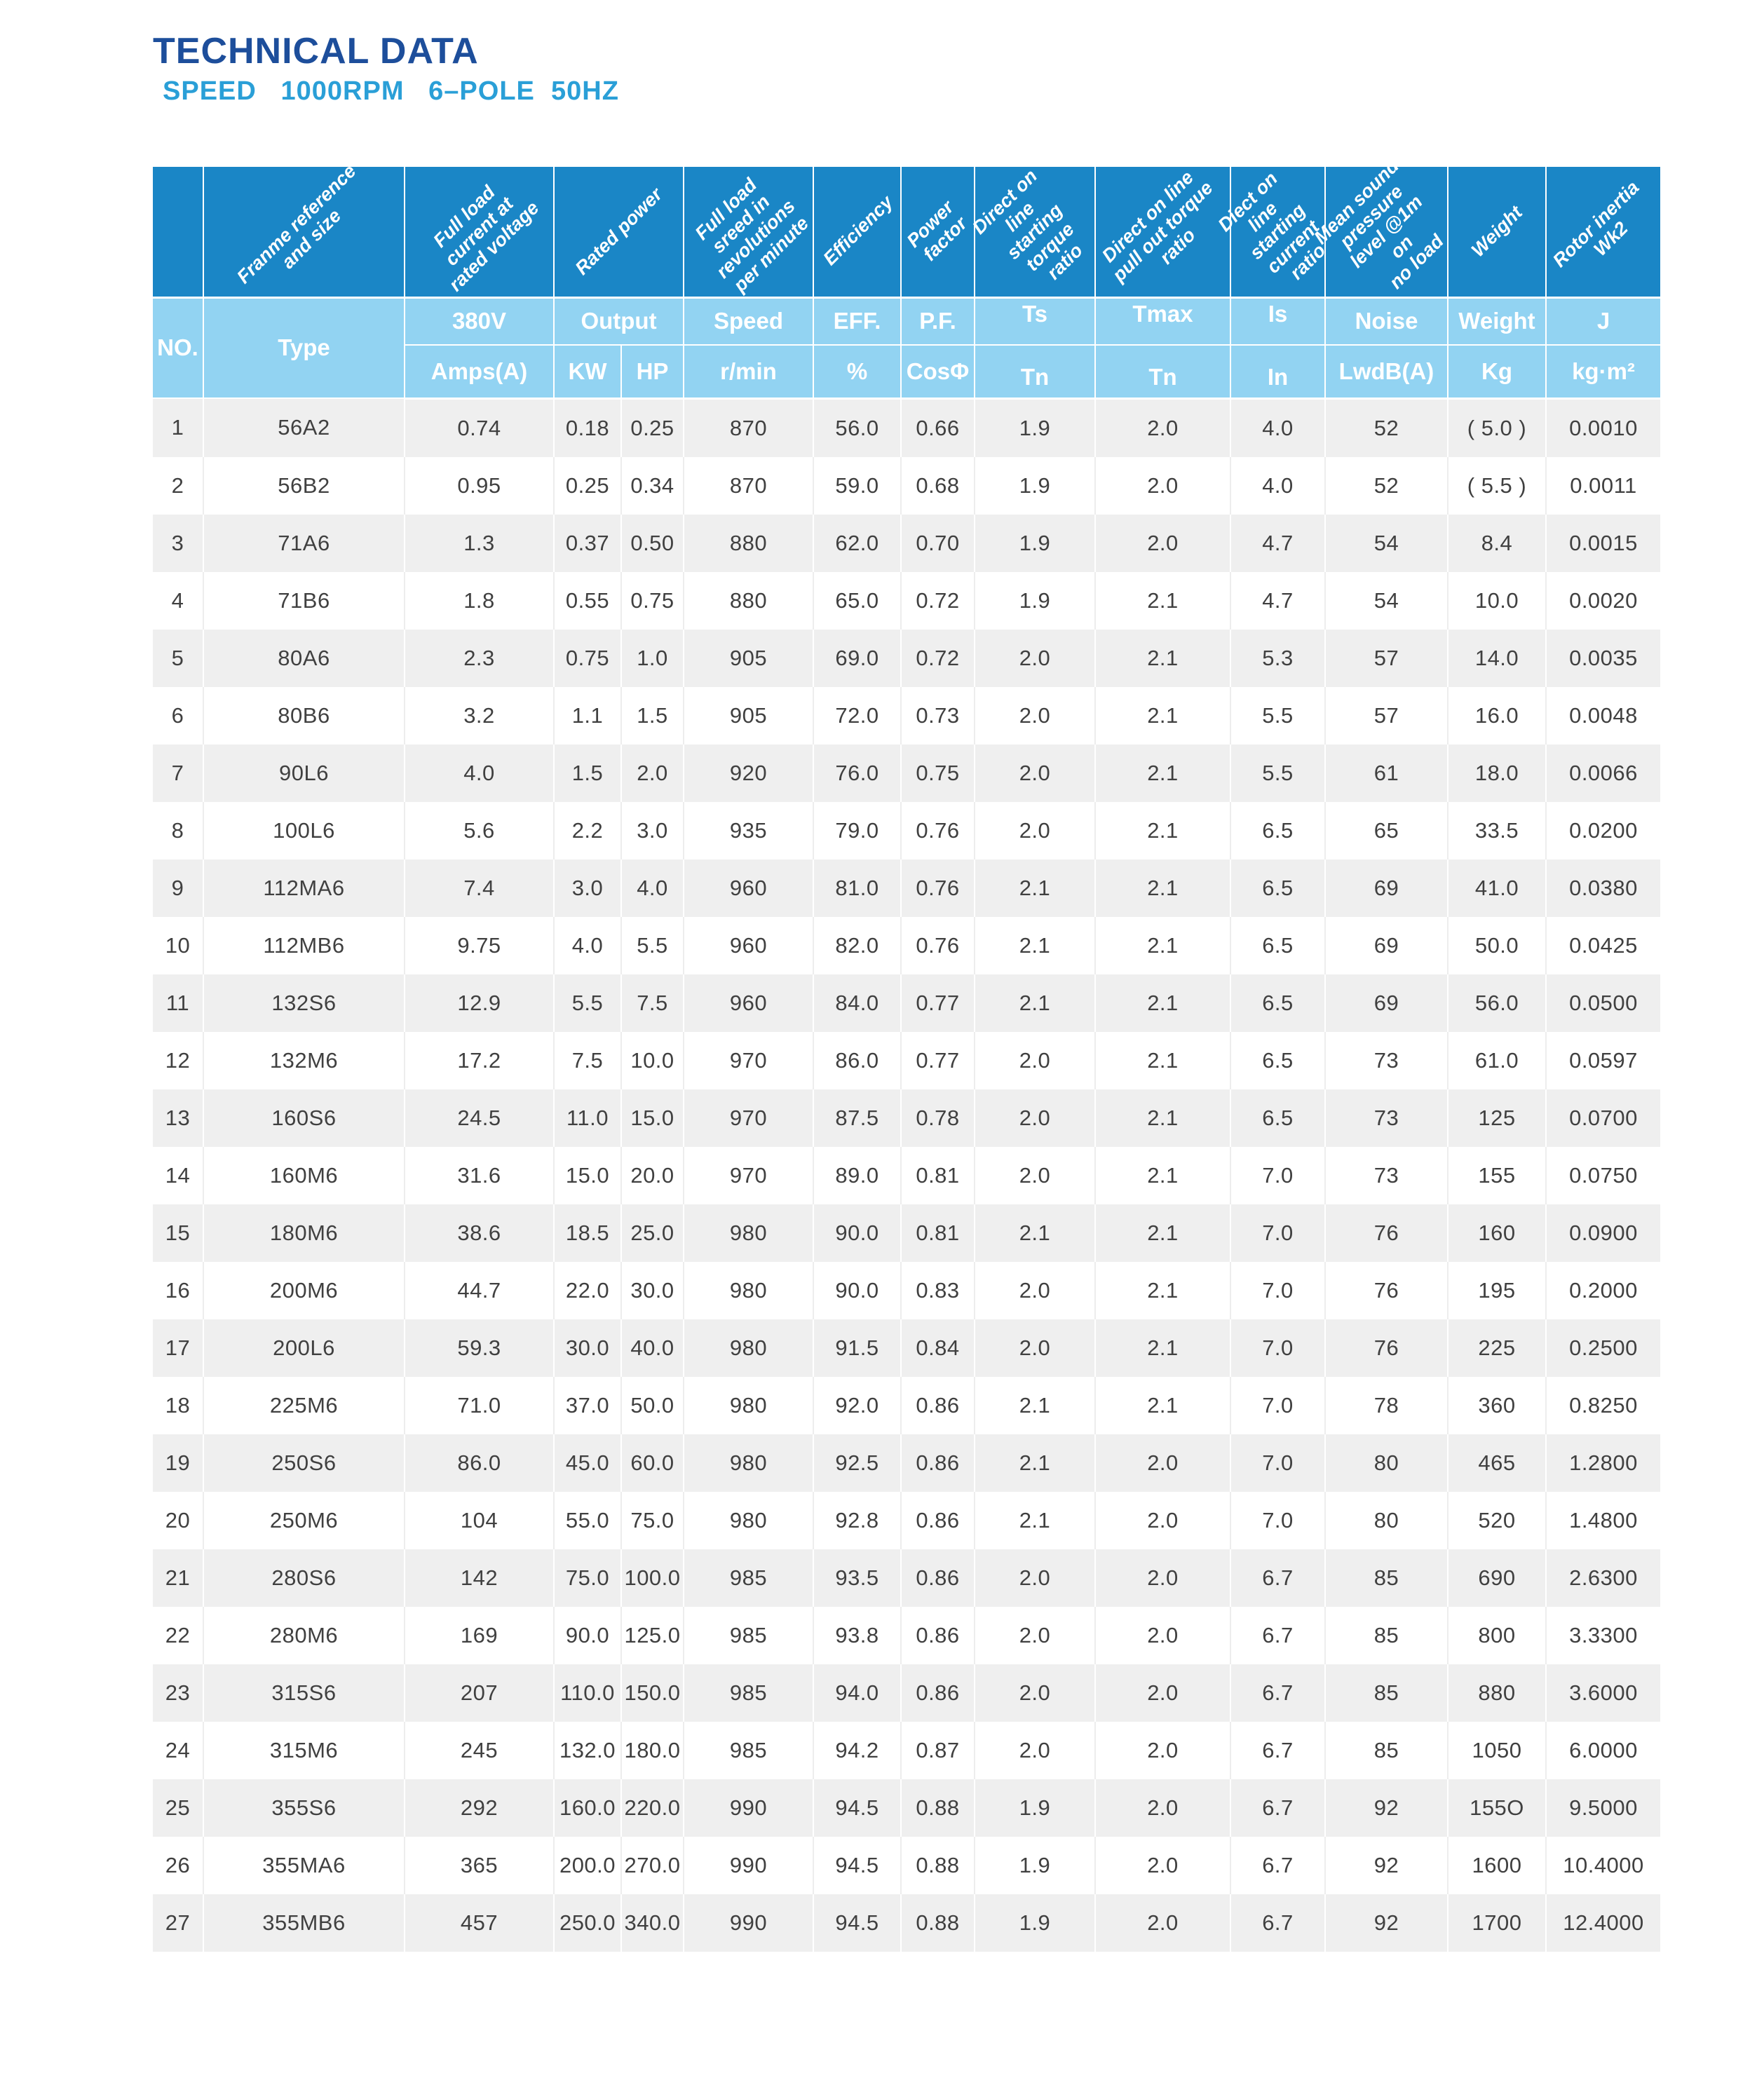 The height and width of the screenshot is (2073, 1764). I want to click on table-cell: 15.0, so click(587, 1175).